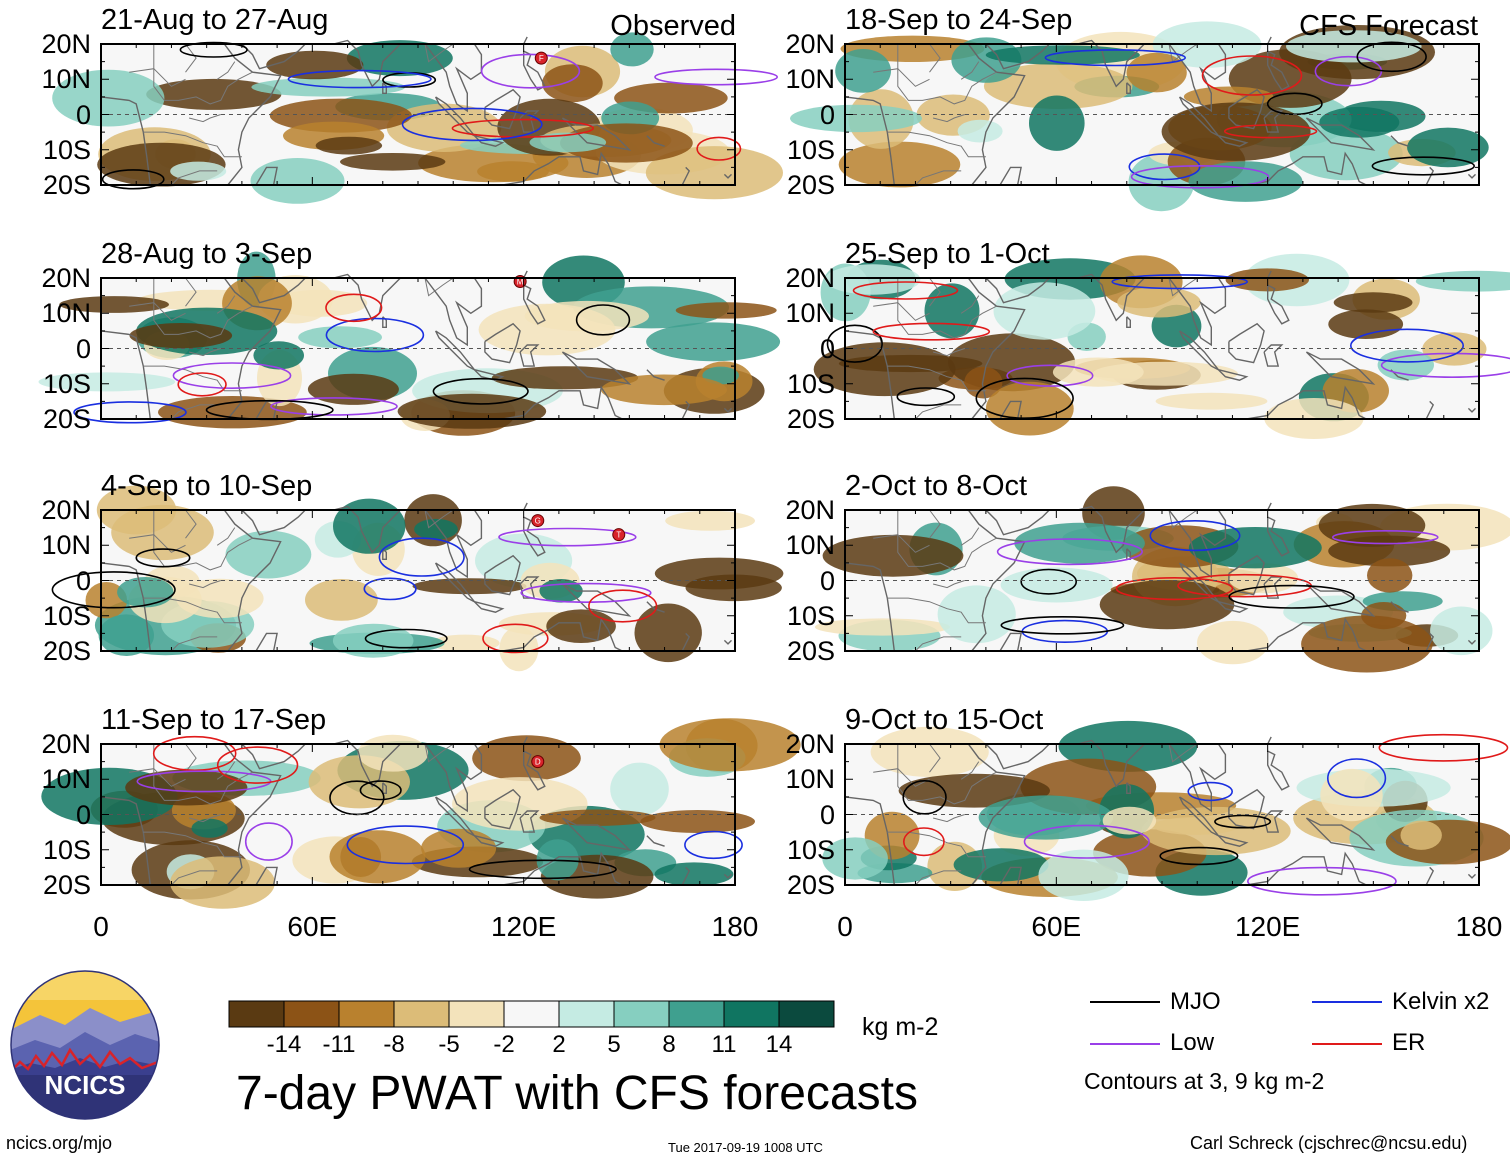 This screenshot has height=1160, width=1510. Describe the element at coordinates (504, 1044) in the screenshot. I see `colorbar-level-label: -2` at that location.